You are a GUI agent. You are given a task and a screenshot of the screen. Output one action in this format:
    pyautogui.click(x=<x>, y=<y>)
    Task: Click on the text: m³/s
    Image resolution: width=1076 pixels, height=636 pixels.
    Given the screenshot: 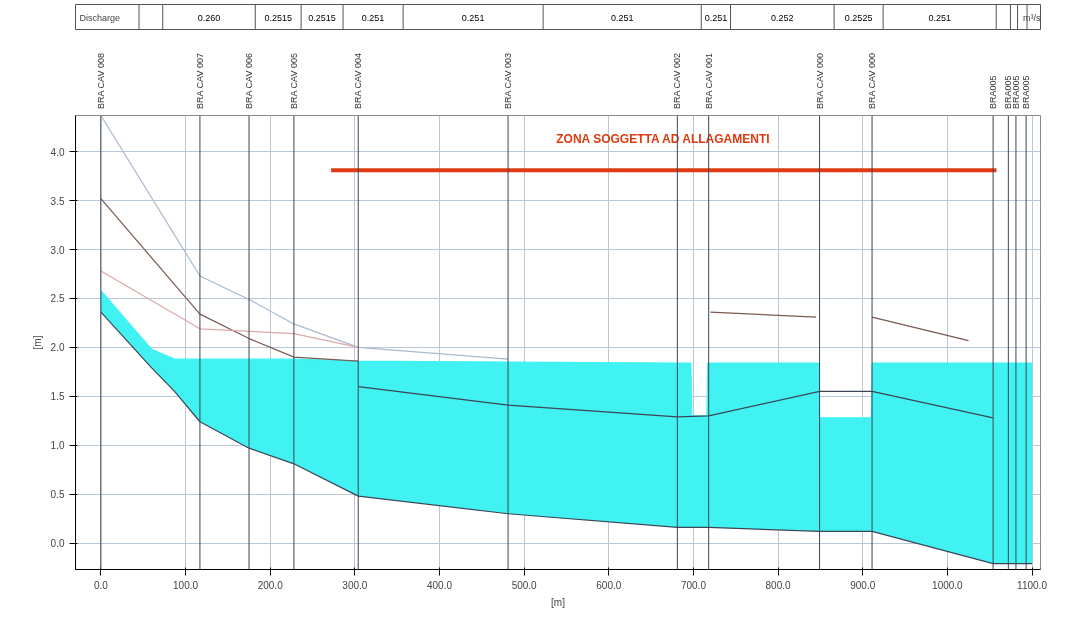 What is the action you would take?
    pyautogui.click(x=1032, y=17)
    